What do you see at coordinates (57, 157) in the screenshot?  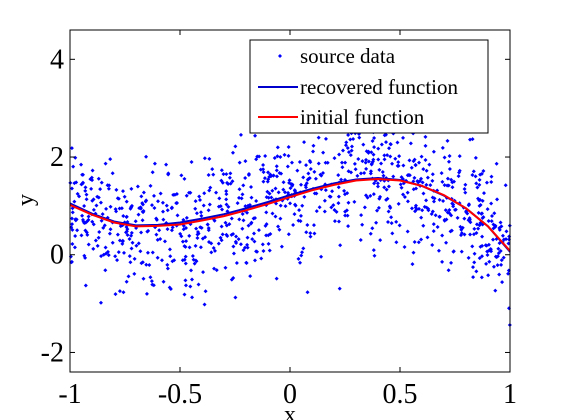 I see `y-tick-label: 2` at bounding box center [57, 157].